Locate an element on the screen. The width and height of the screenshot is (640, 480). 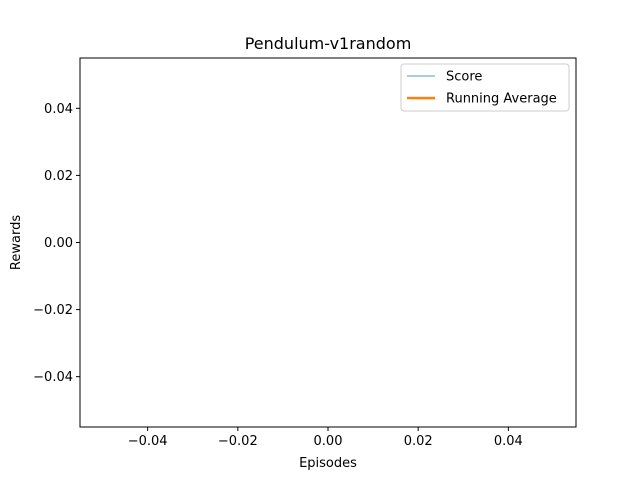
x-axis: −0.04 −0.02 0.00 0.02 0.04 is located at coordinates (325, 438).